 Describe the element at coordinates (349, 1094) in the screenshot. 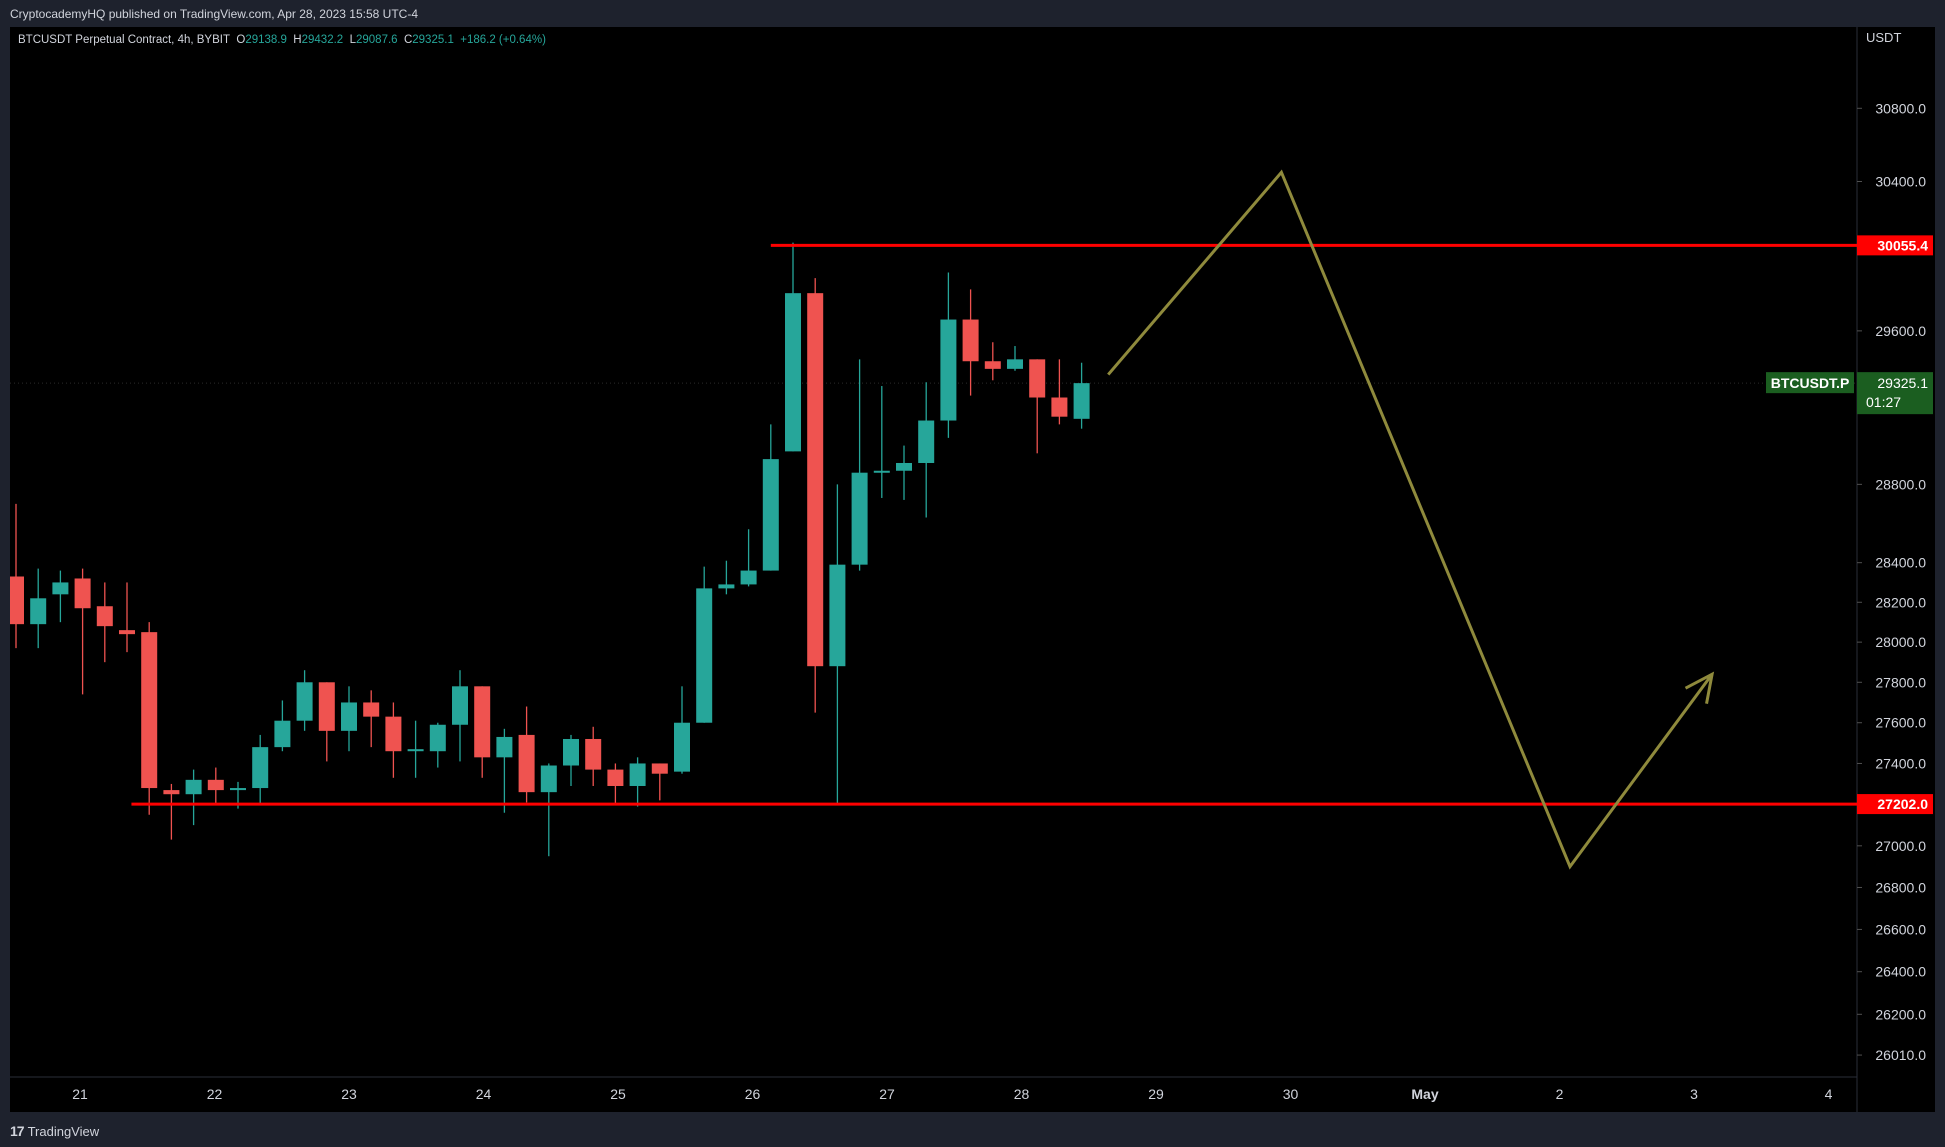

I see `time-tick-label: 23` at that location.